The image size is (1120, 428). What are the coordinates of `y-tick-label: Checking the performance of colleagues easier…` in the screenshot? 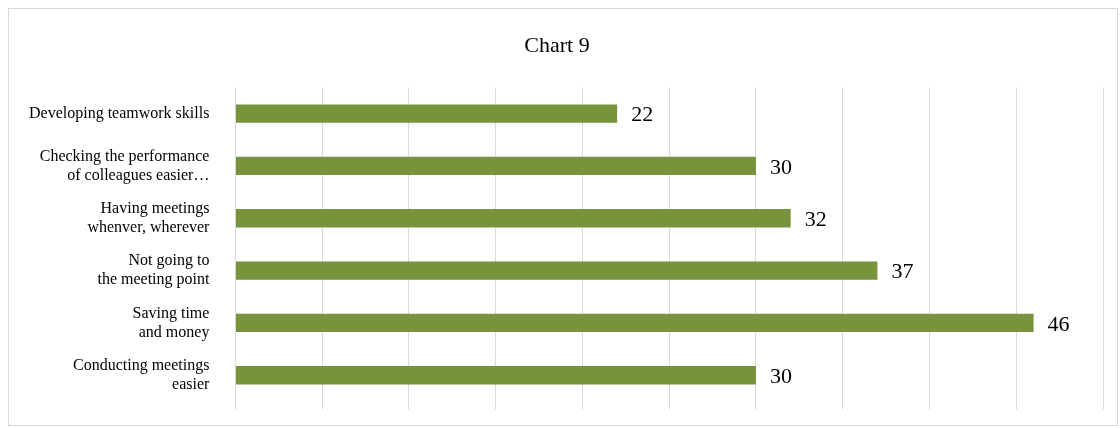 It's located at (124, 165).